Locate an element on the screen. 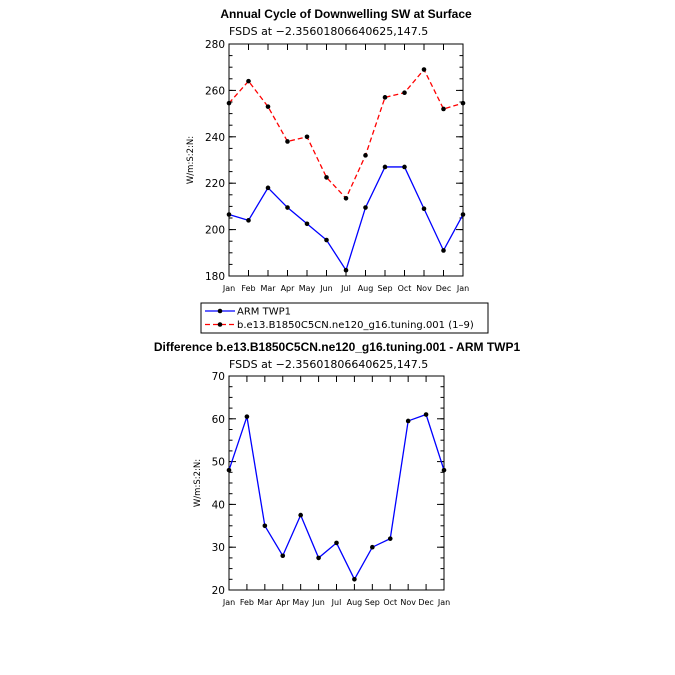 The image size is (675, 675). y-tick-label: 280 is located at coordinates (215, 45).